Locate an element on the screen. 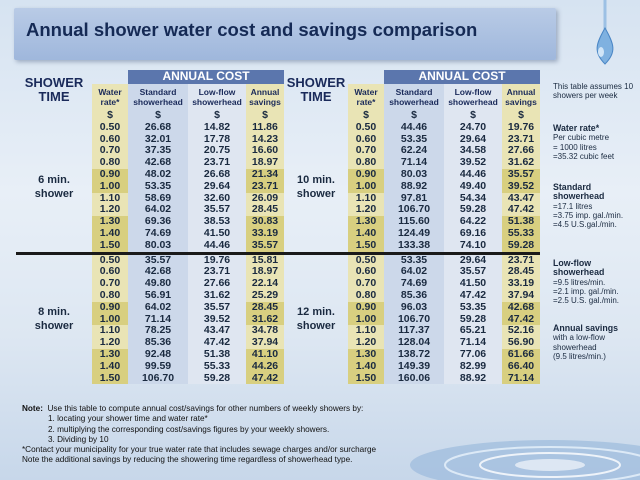 Image resolution: width=640 pixels, height=480 pixels. savings-cell: 71.14 is located at coordinates (521, 378).